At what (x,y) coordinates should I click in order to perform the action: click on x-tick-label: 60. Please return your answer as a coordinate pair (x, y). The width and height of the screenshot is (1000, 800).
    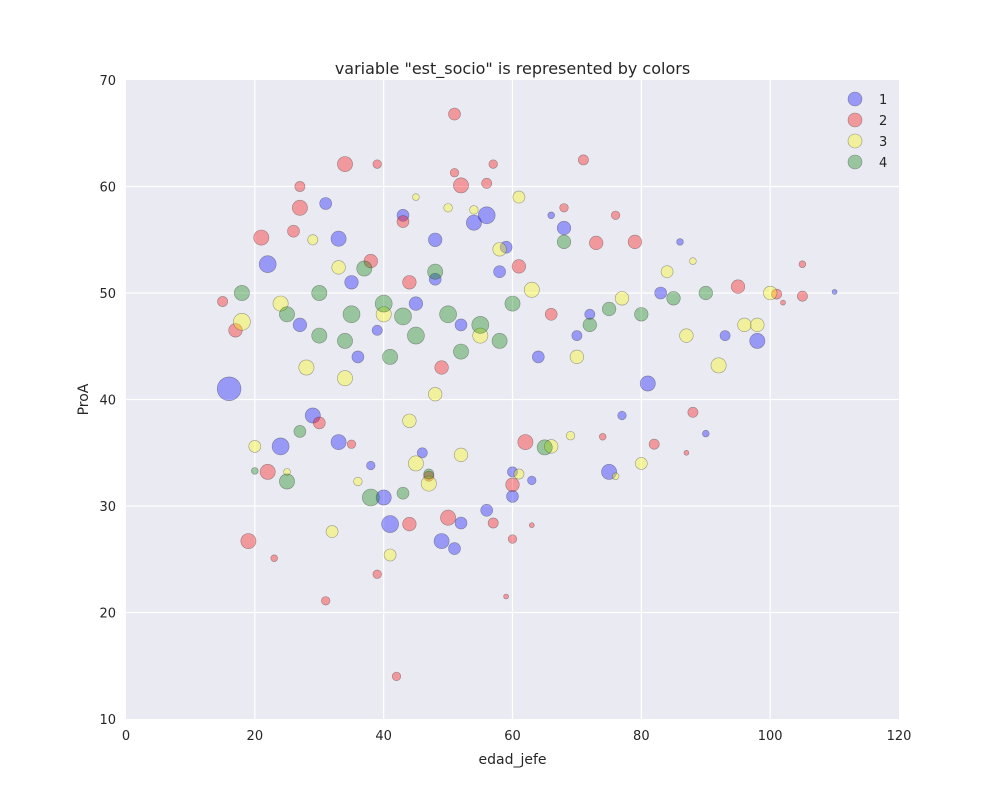
    Looking at the image, I should click on (512, 736).